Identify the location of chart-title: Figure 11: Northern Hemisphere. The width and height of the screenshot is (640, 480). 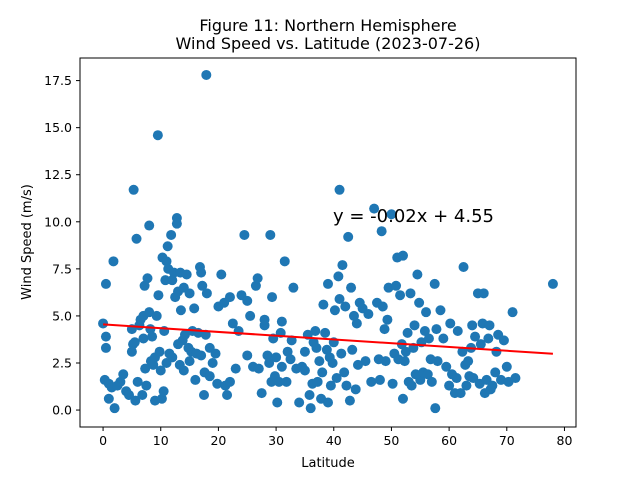
(327, 25).